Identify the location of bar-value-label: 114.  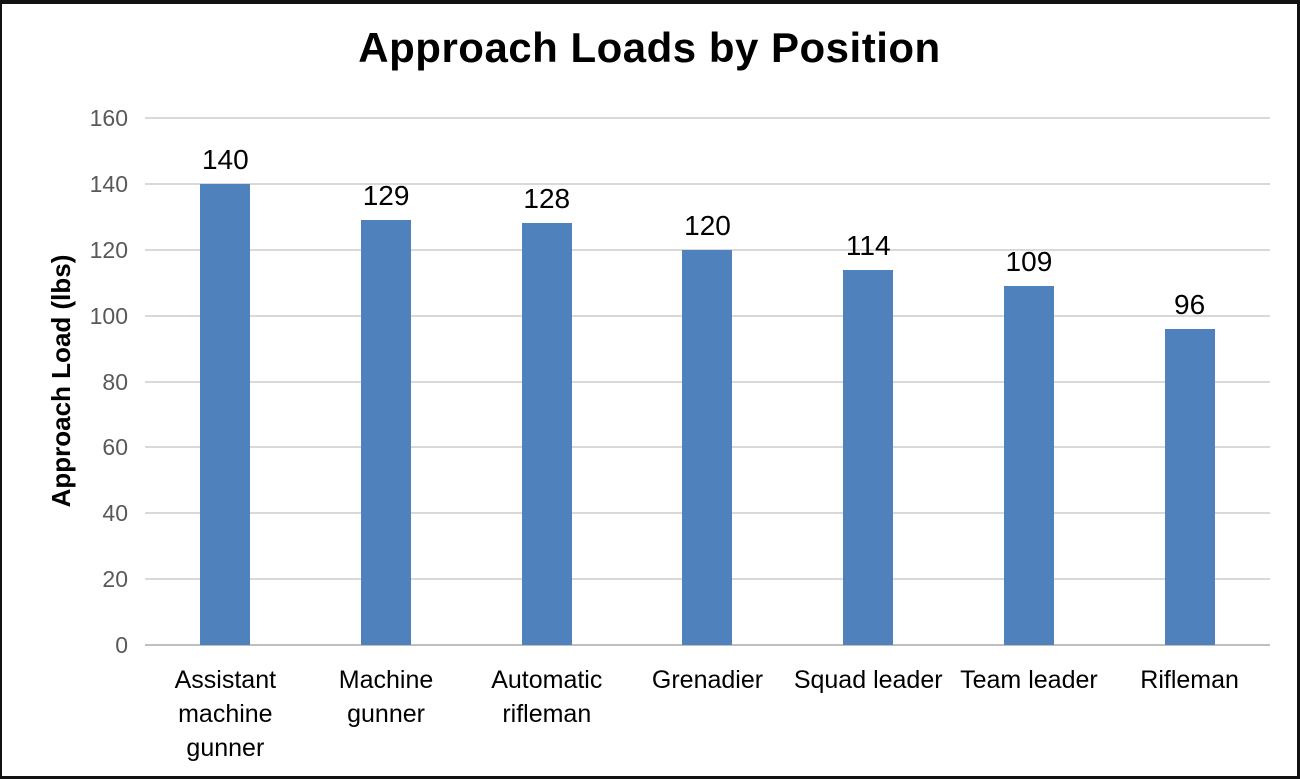
(868, 245).